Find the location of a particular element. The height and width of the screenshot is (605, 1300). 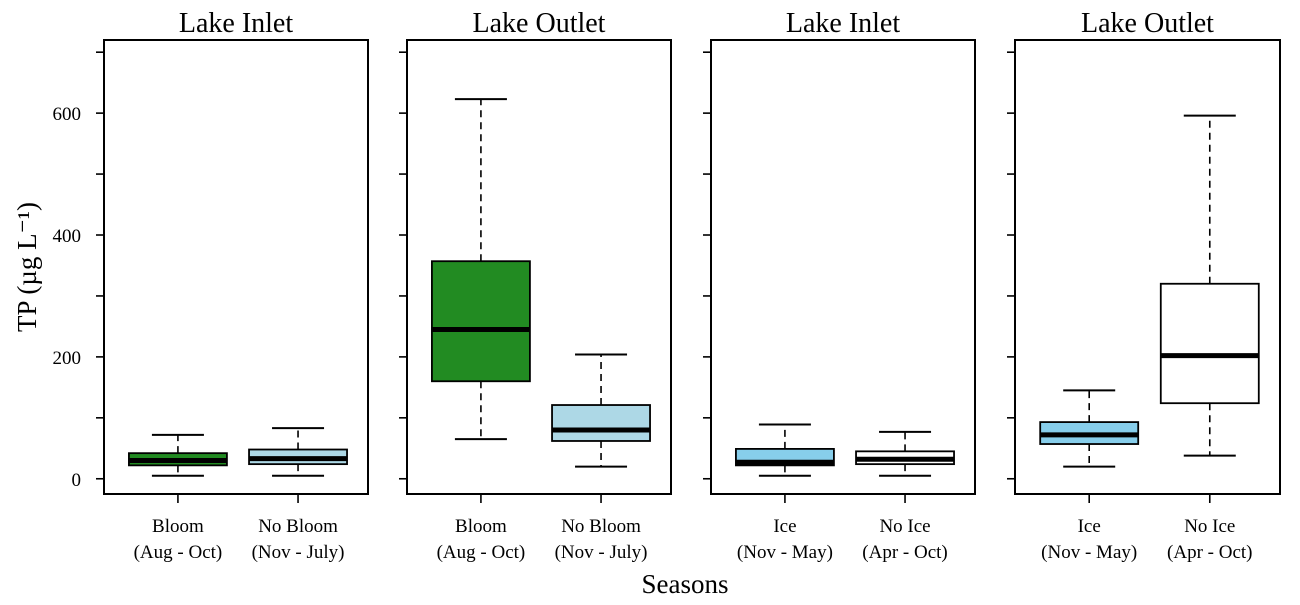

y-axis-title: TP (µg L⁻¹) is located at coordinates (27, 267).